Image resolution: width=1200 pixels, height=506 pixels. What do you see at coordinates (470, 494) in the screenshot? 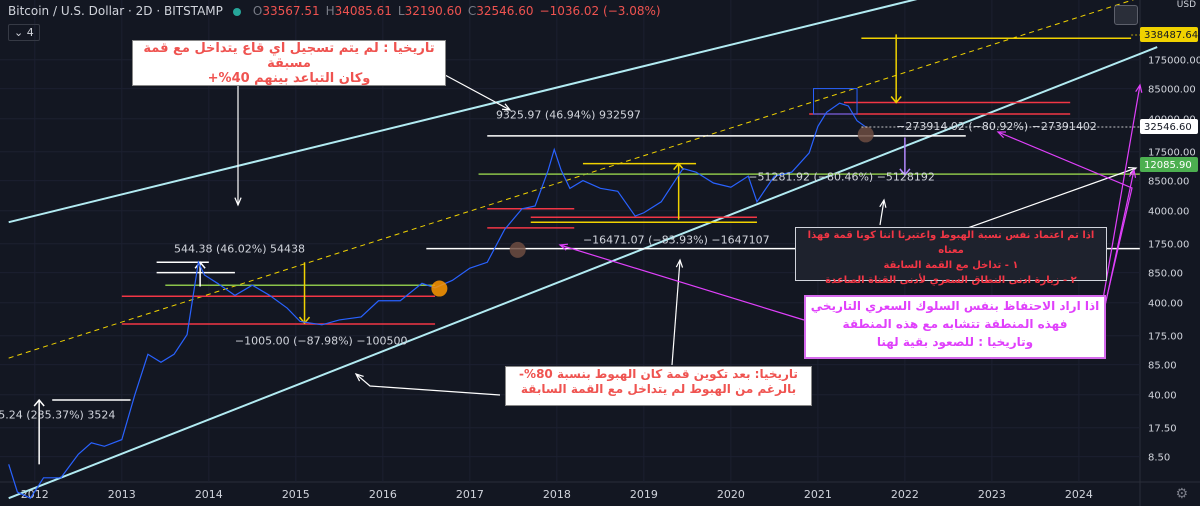
I see `x-tick-label: 2017` at bounding box center [470, 494].